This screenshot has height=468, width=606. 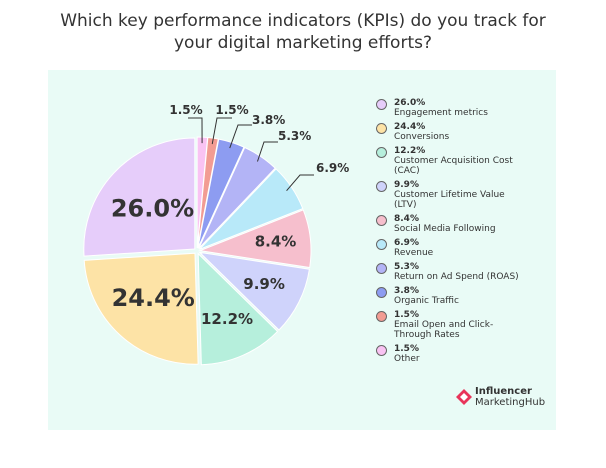 I want to click on legend-label-7: Return on Ad Spend (ROAS), so click(x=456, y=277).